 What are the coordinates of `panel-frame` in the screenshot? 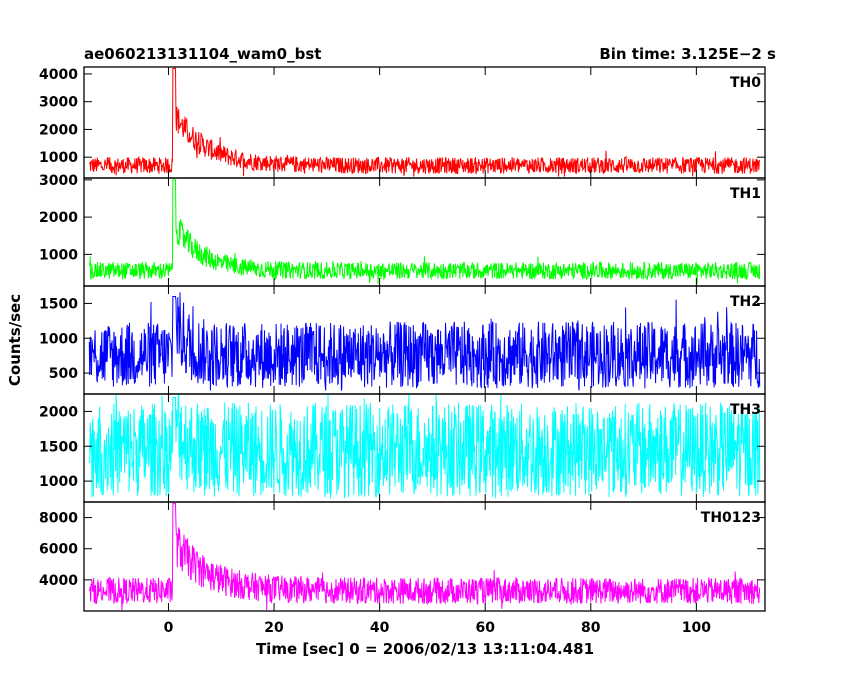 It's located at (424, 556).